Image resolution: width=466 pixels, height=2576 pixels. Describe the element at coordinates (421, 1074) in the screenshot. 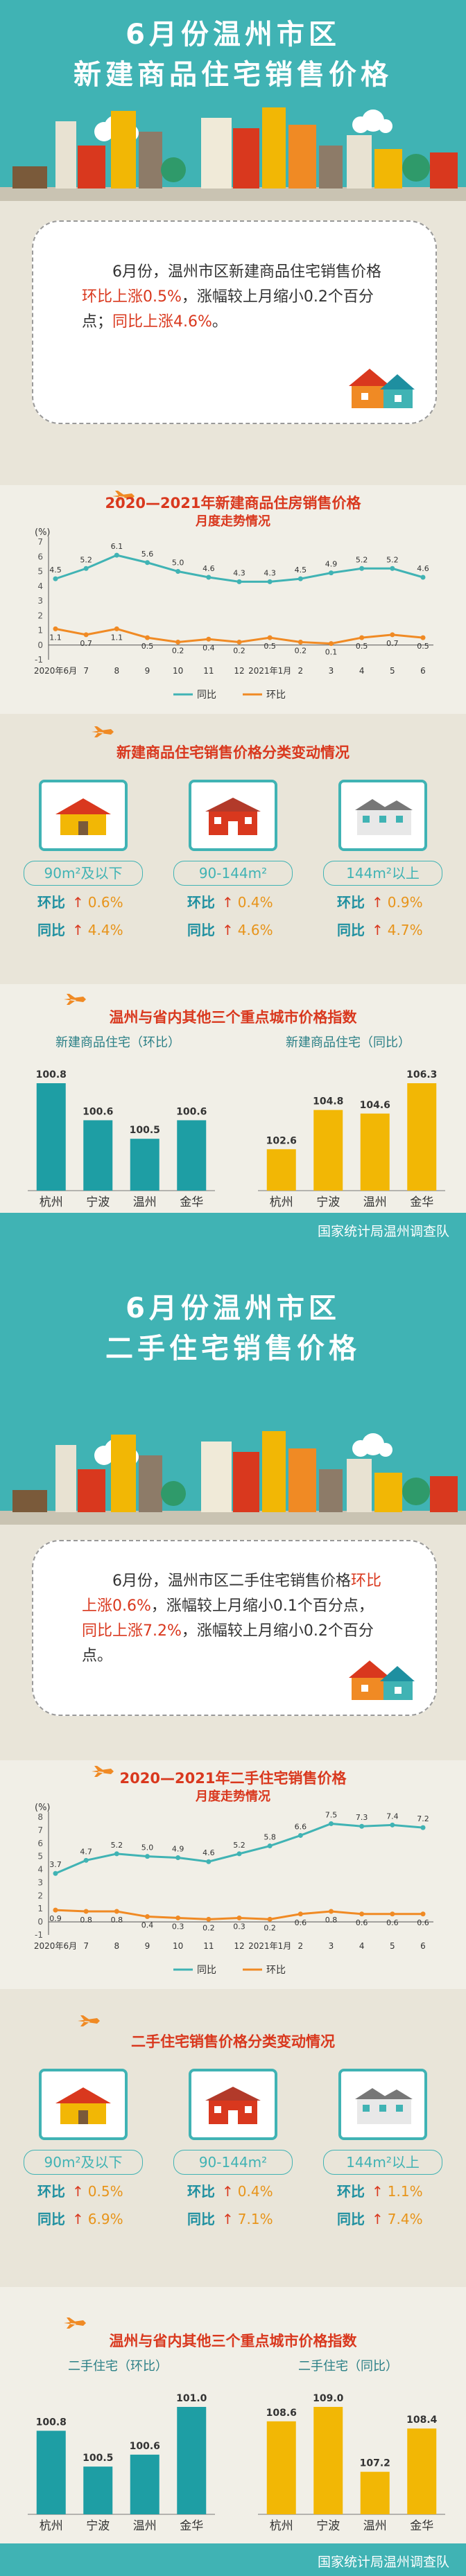

I see `bar-value-label: 106.3` at that location.